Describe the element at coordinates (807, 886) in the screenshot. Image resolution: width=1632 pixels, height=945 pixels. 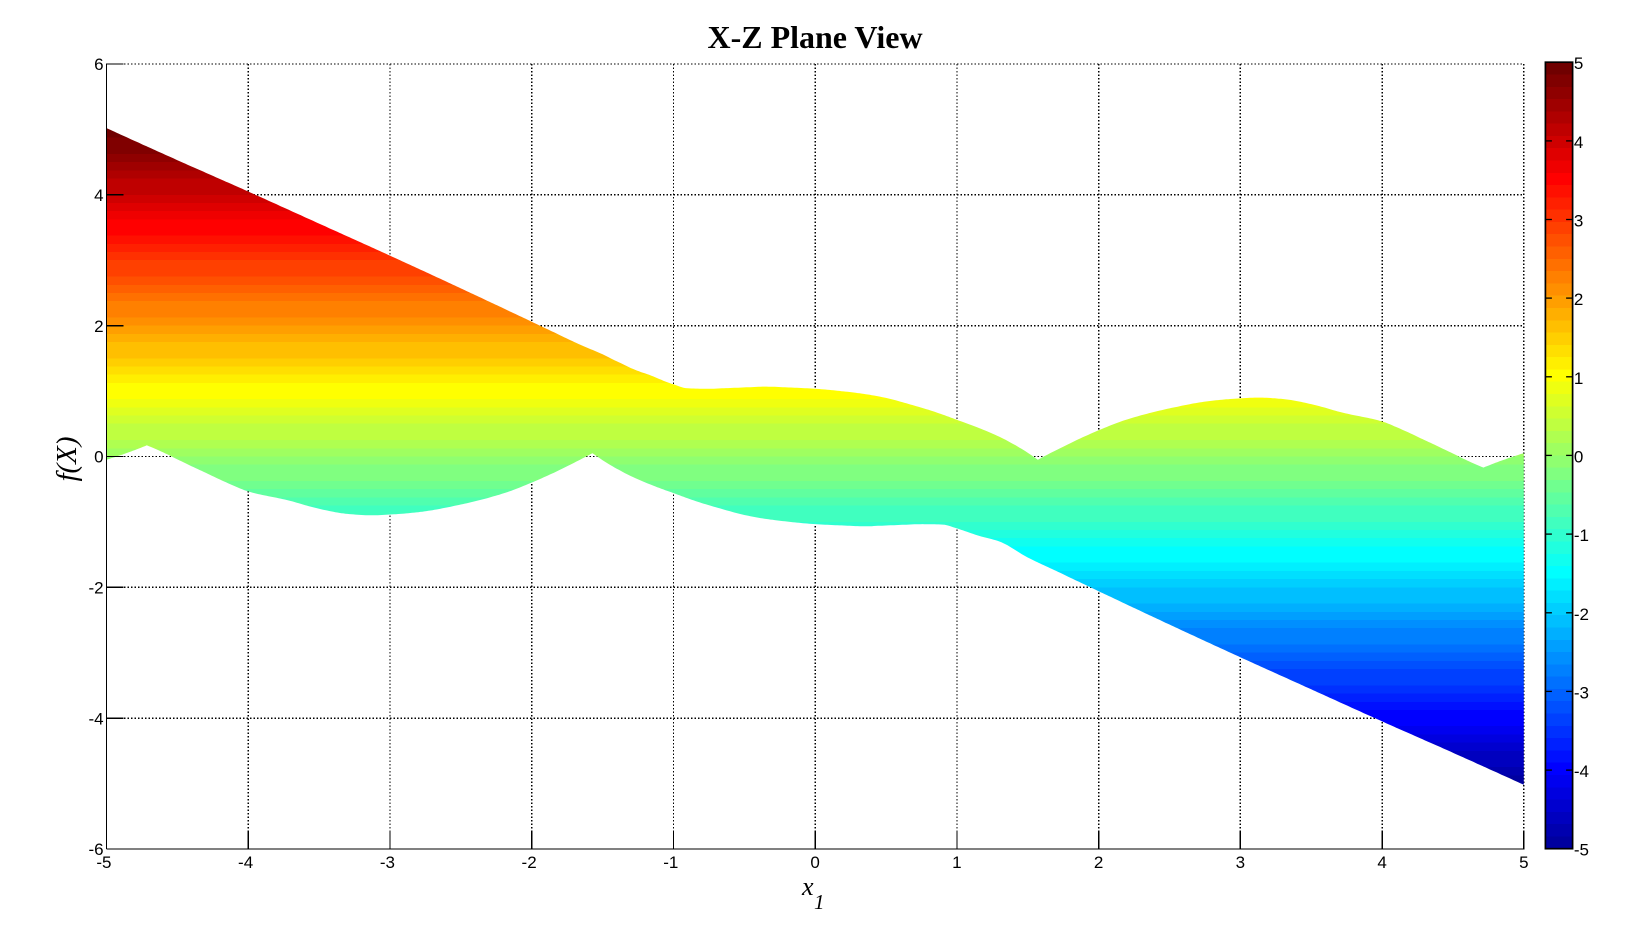
I see `svg-text: x` at that location.